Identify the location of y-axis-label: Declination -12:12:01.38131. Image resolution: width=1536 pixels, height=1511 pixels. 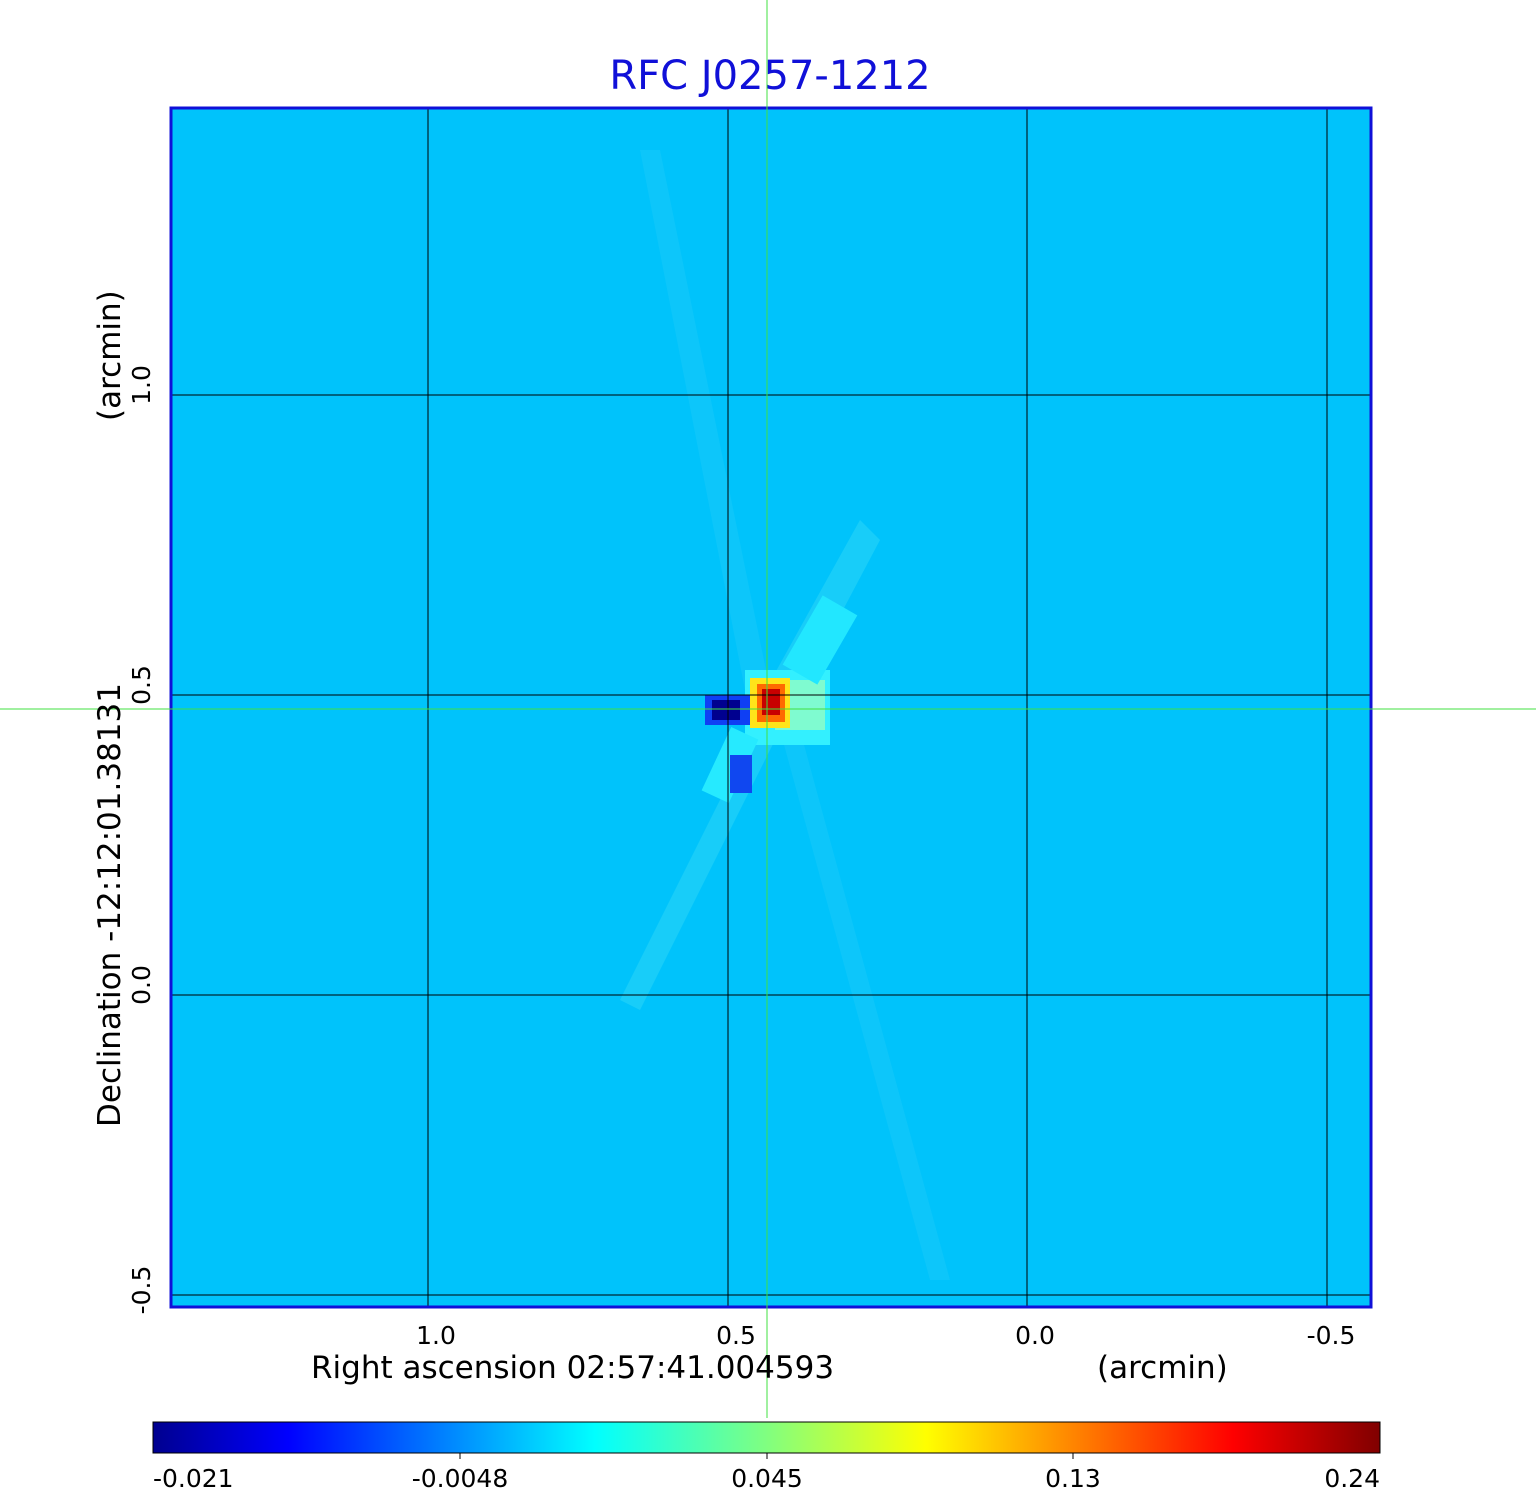
(110, 905).